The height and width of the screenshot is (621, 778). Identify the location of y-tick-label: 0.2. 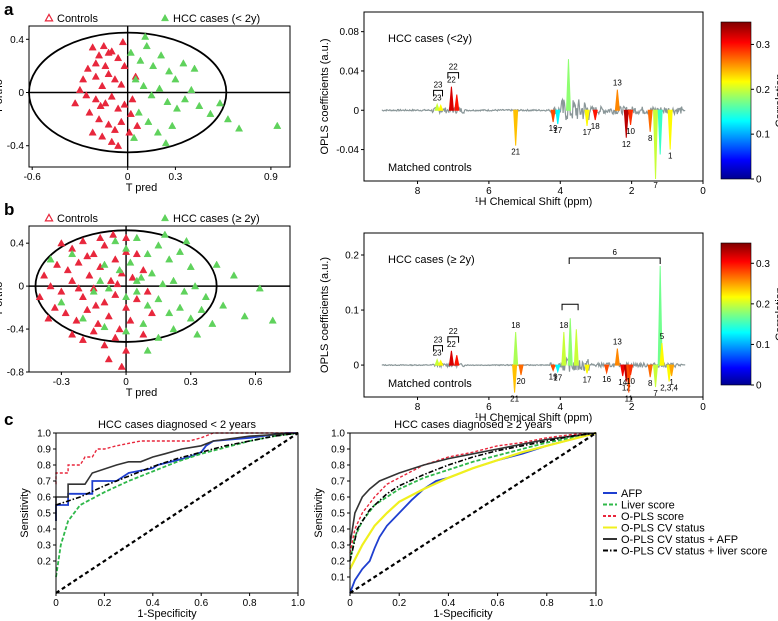
(352, 256).